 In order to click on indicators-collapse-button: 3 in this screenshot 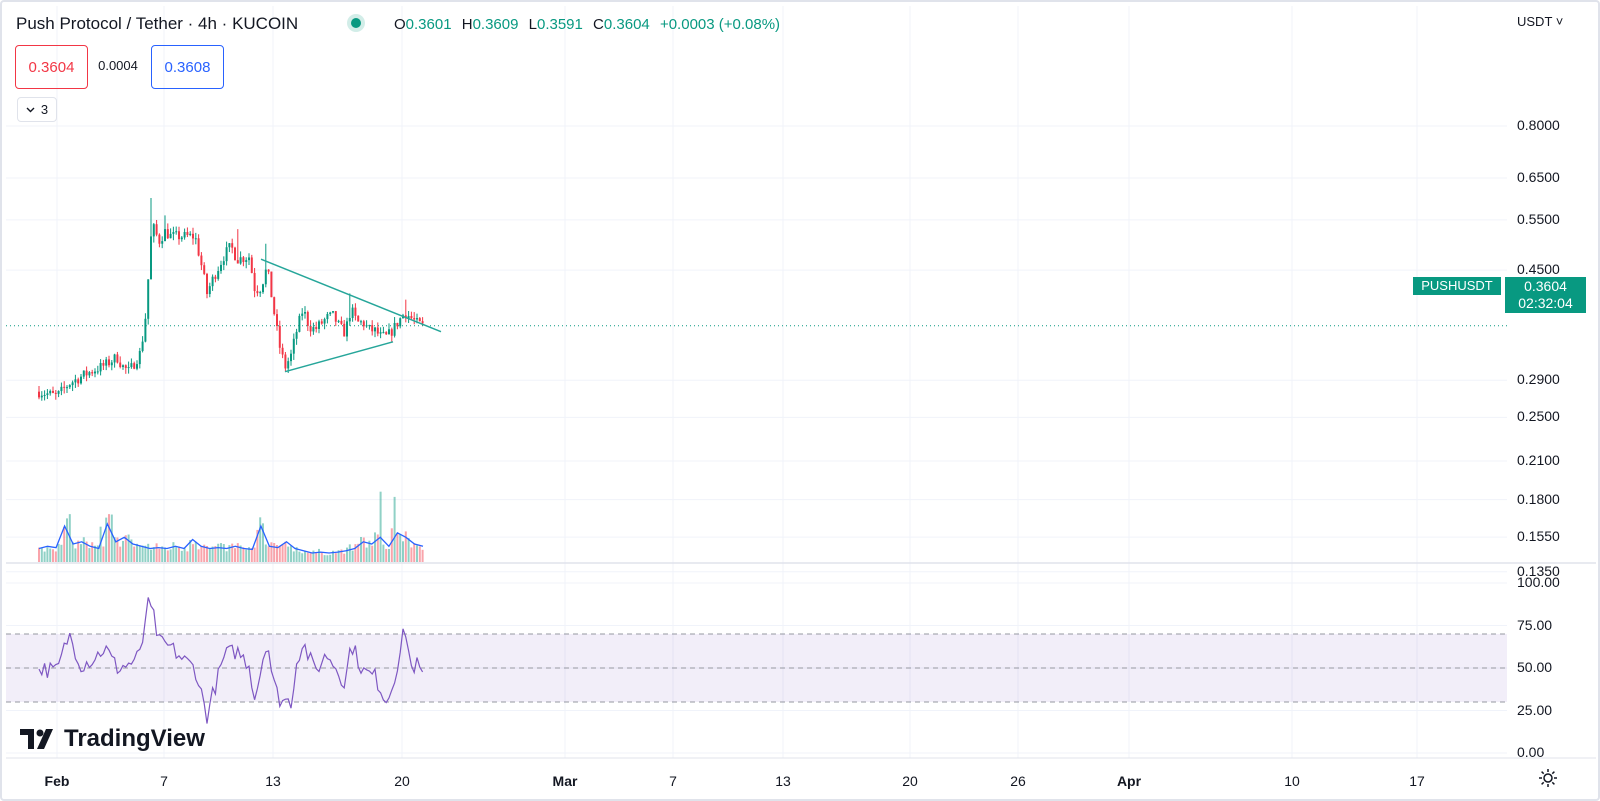, I will do `click(37, 109)`.